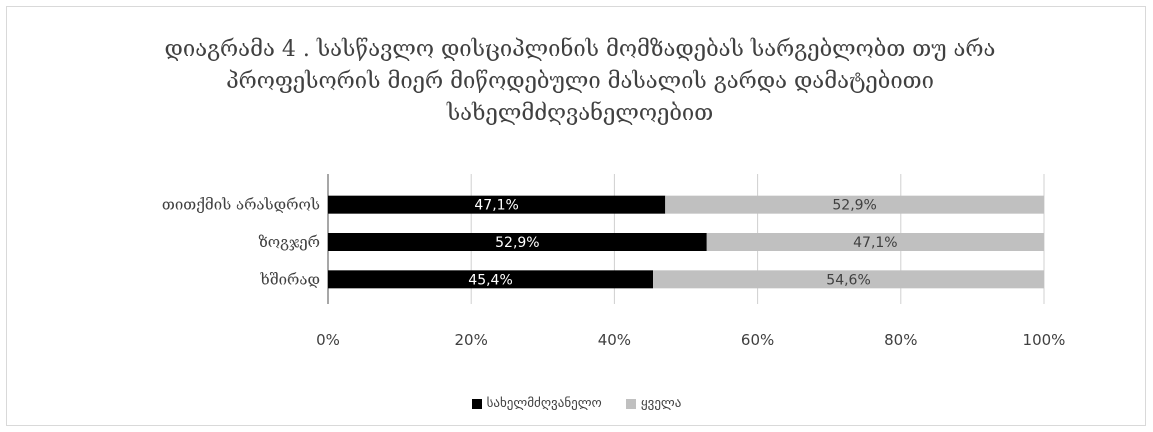 The width and height of the screenshot is (1153, 432). I want to click on legend-label-series-0: სახელმძღვანელო, so click(544, 403).